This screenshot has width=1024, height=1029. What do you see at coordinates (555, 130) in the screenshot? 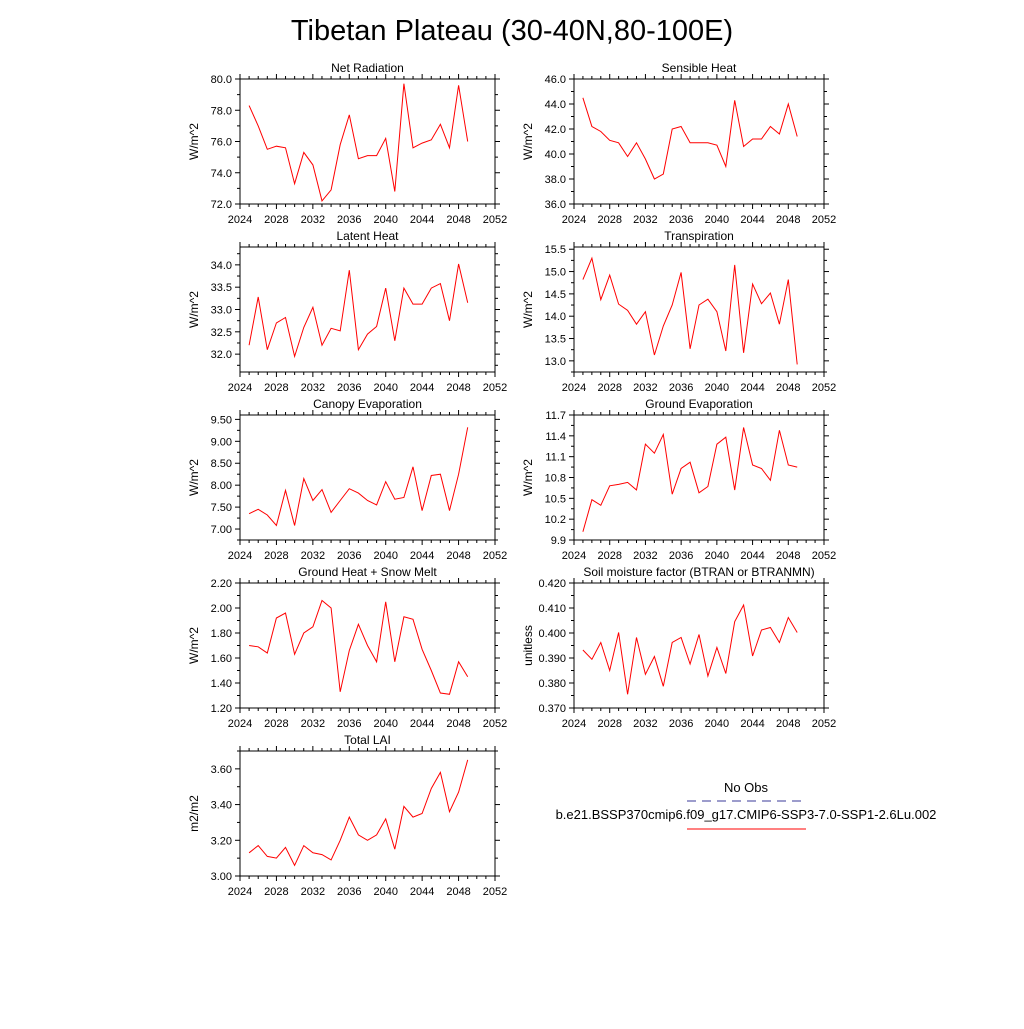
I see `y-tick-label: 42.0` at bounding box center [555, 130].